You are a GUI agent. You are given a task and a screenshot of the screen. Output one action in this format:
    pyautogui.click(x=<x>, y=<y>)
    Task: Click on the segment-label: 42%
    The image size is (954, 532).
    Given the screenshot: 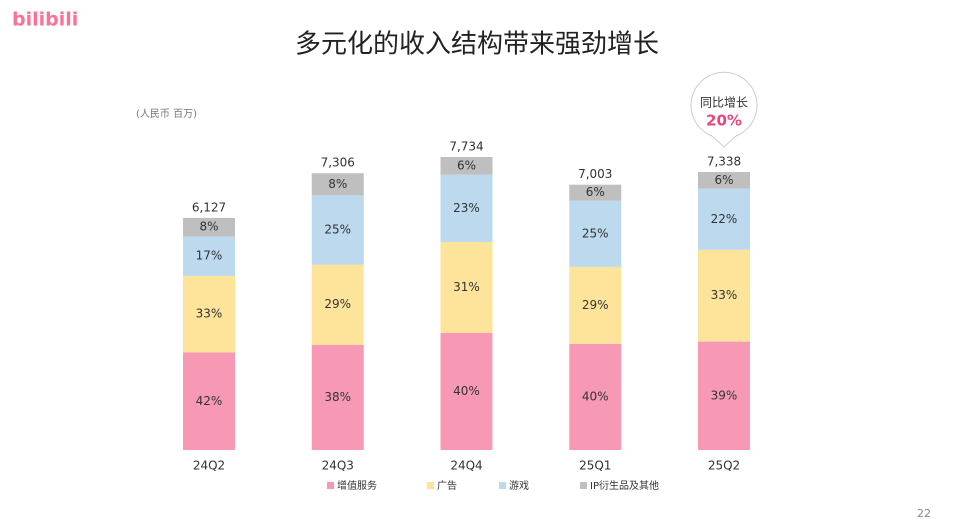 What is the action you would take?
    pyautogui.click(x=209, y=401)
    